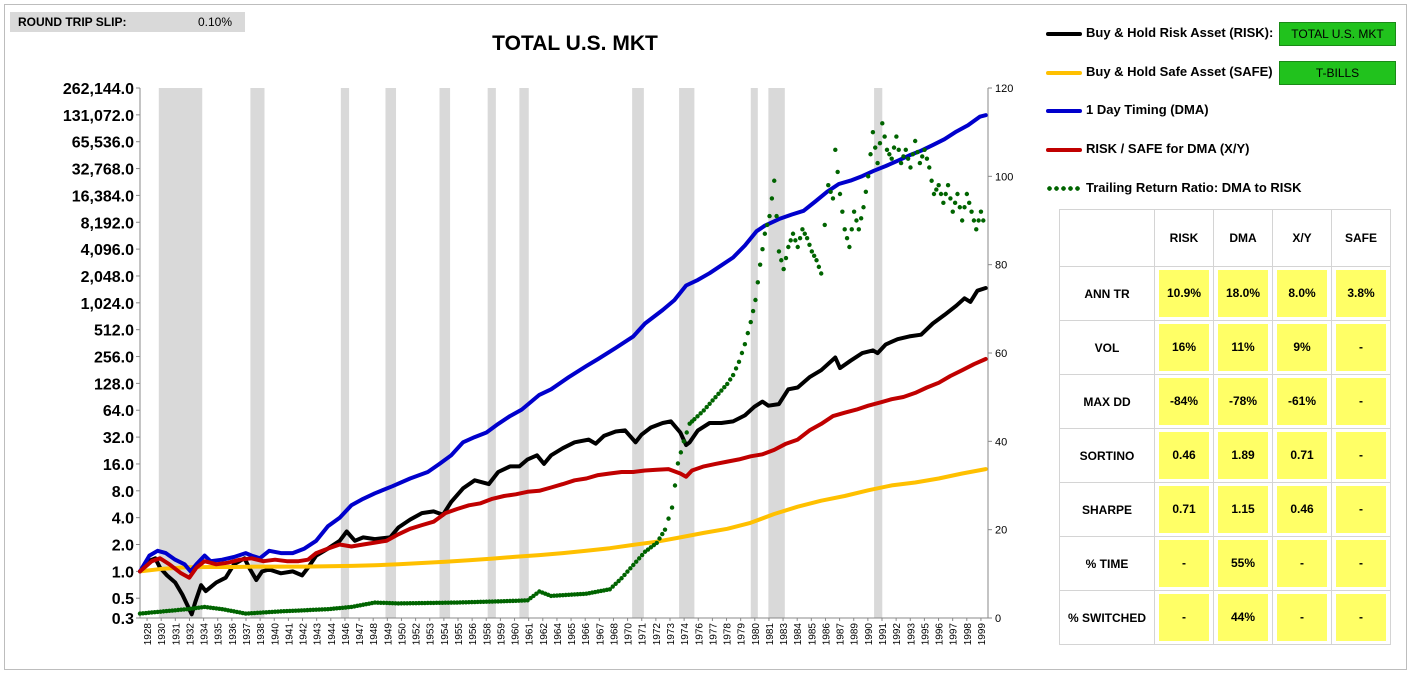 This screenshot has height=676, width=1413. What do you see at coordinates (1184, 401) in the screenshot?
I see `stats-cell: -84%` at bounding box center [1184, 401].